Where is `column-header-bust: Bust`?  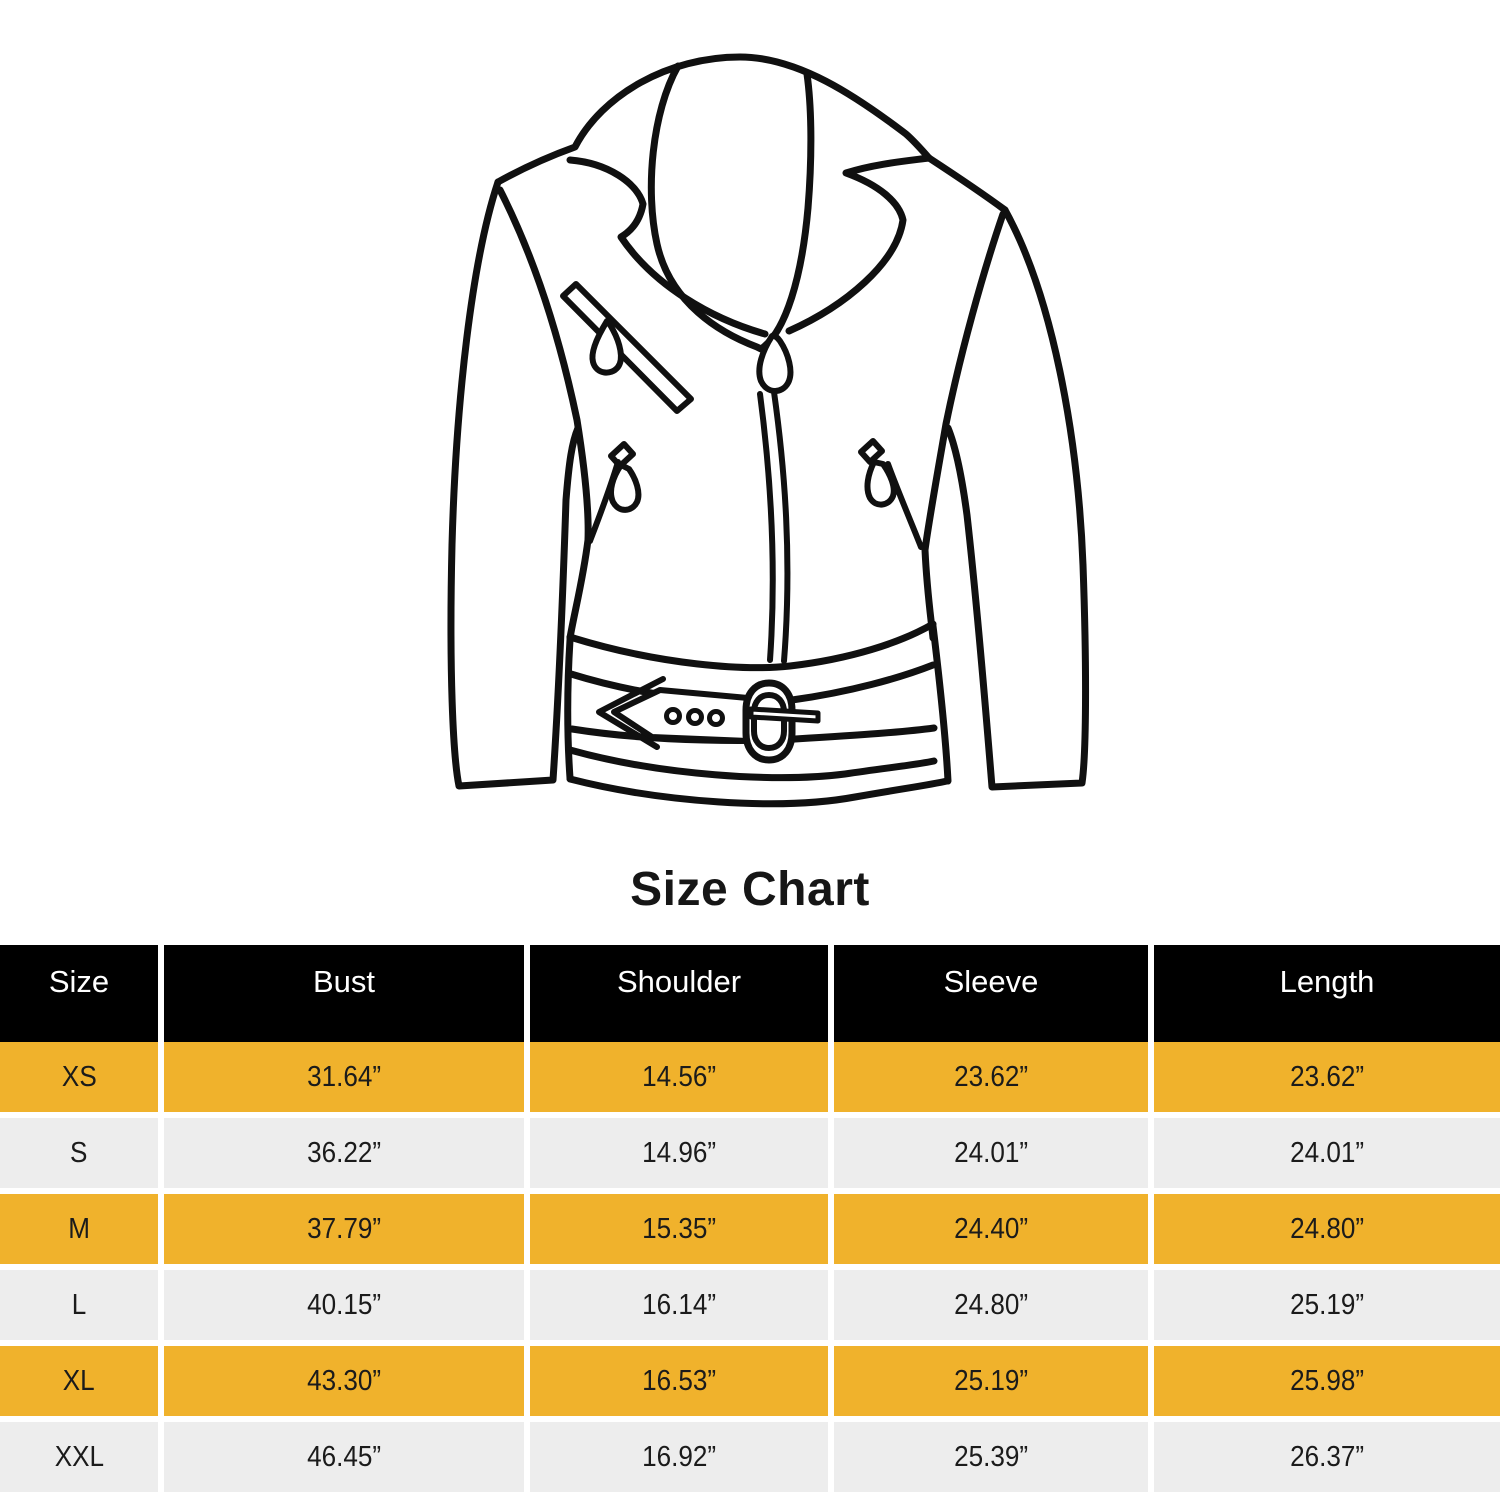
column-header-bust: Bust is located at coordinates (344, 993).